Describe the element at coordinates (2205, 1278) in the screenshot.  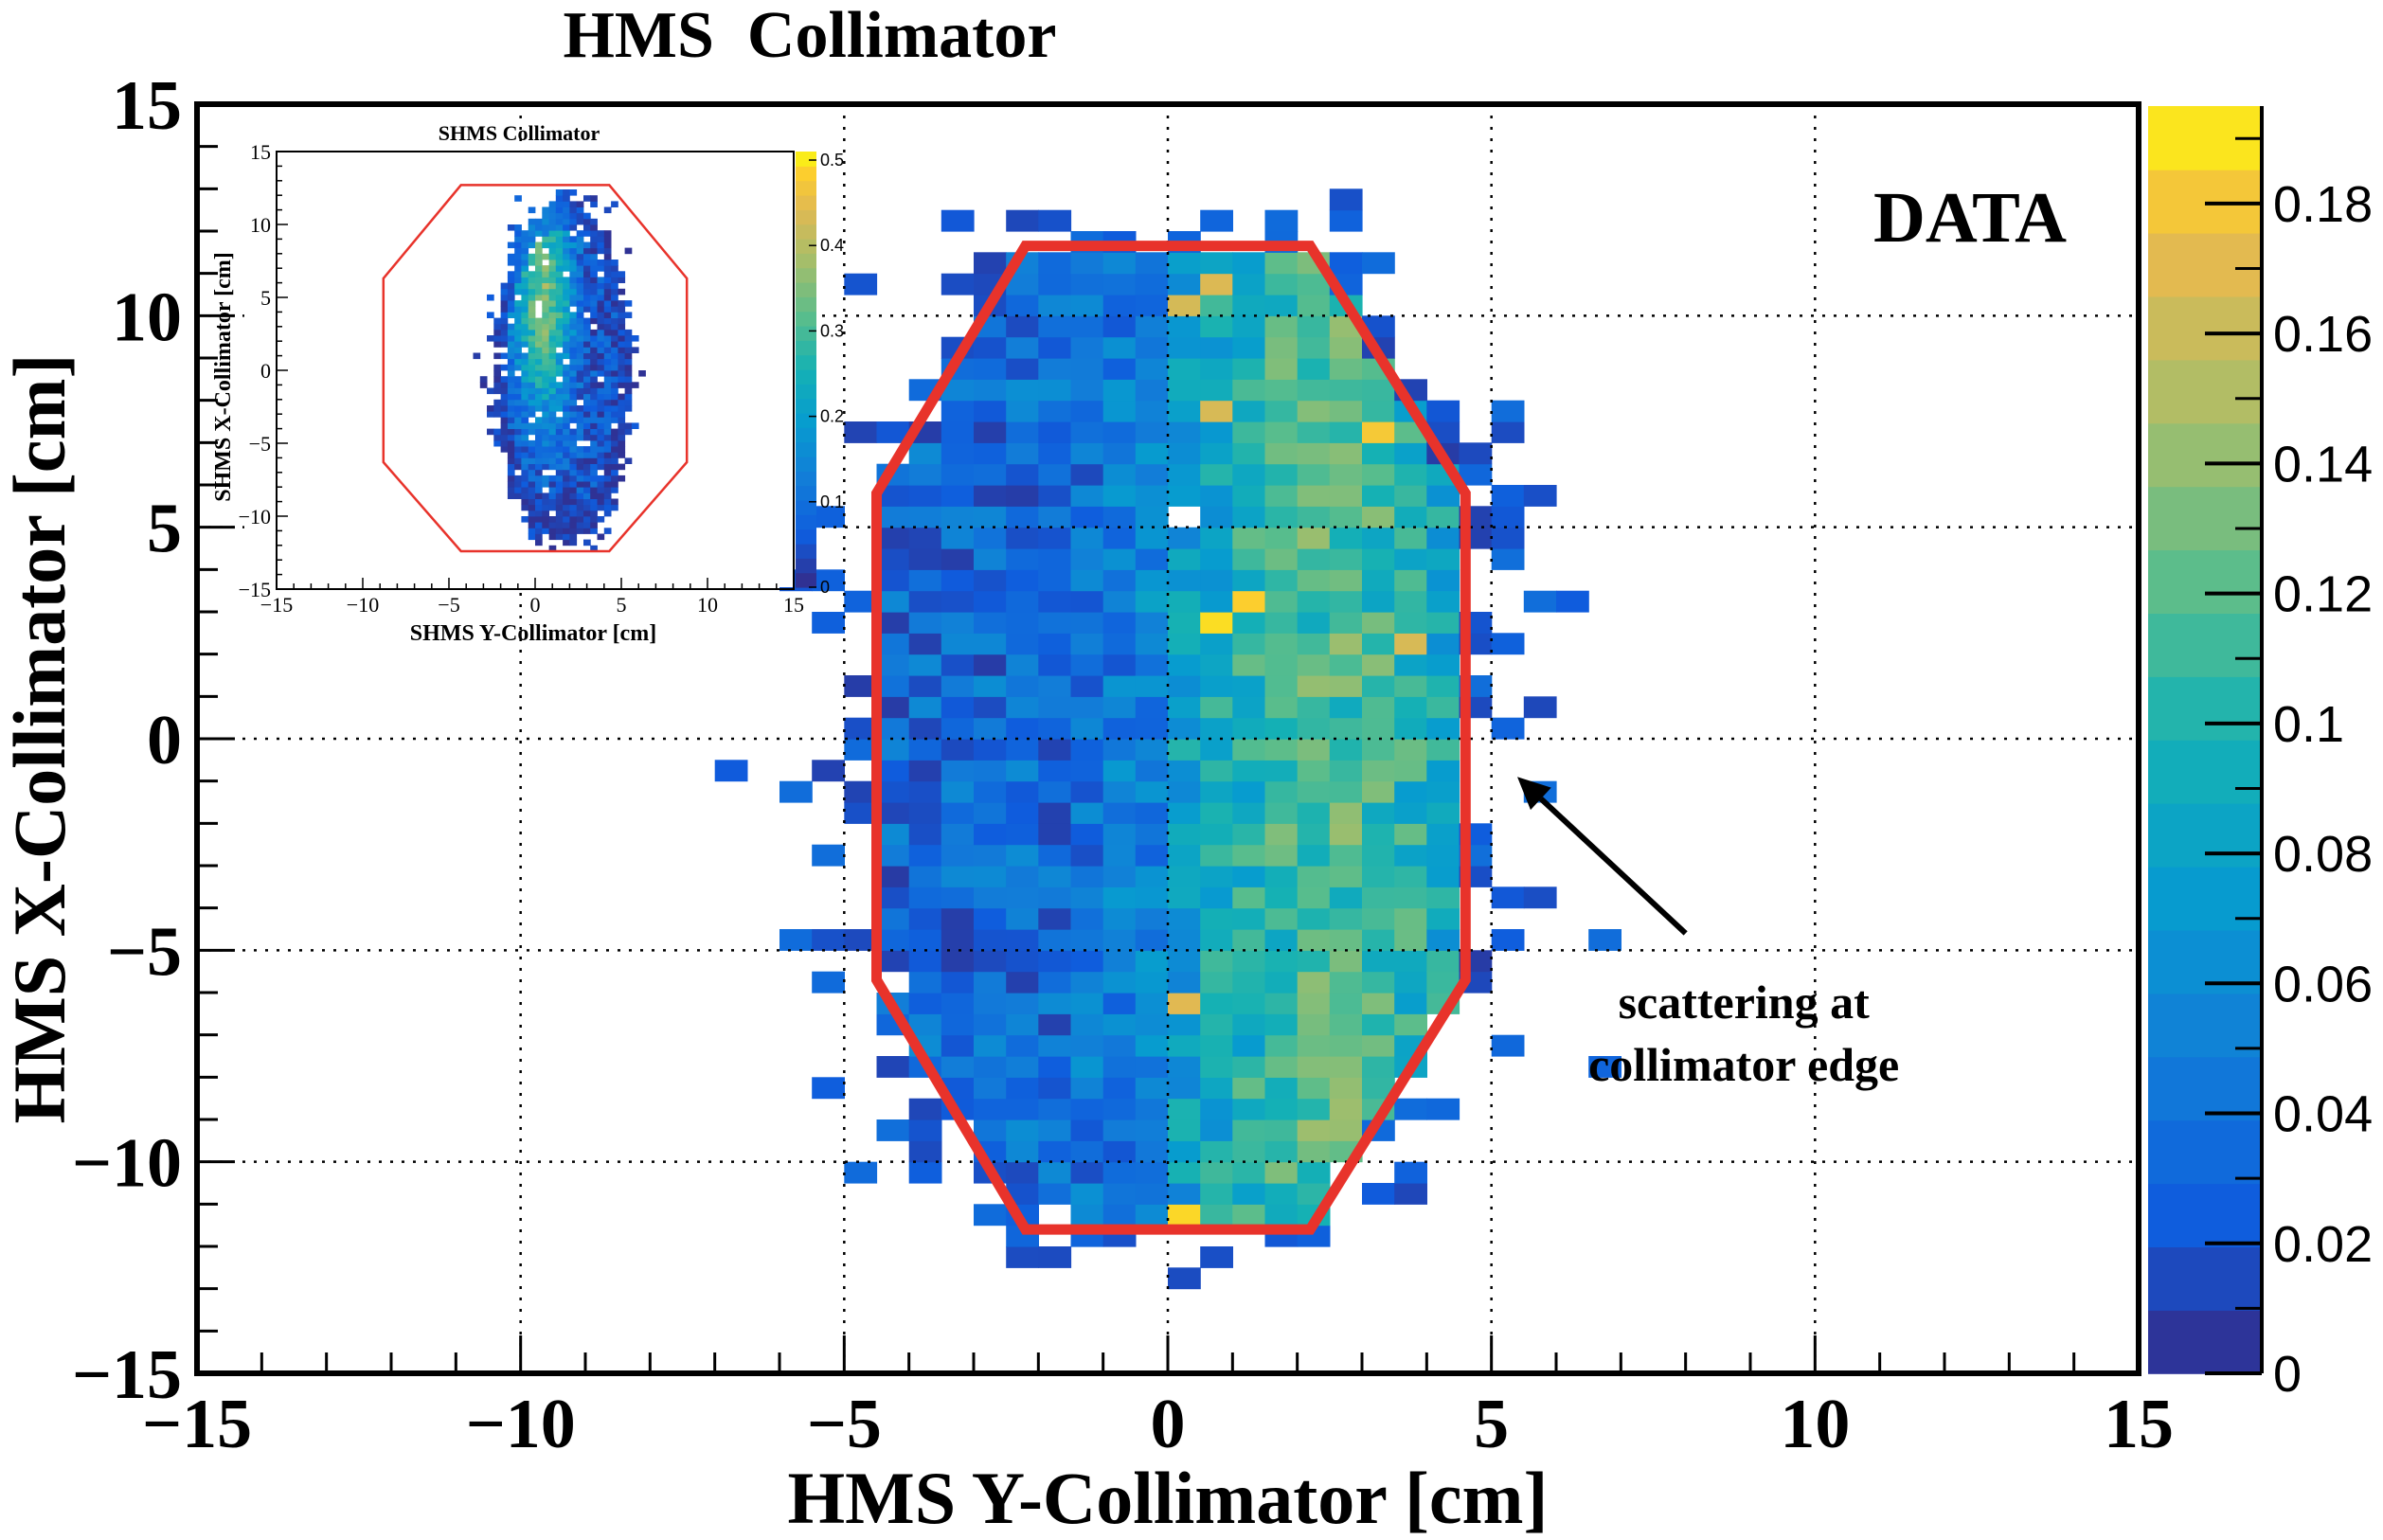
I see `main-colorbar-segment` at that location.